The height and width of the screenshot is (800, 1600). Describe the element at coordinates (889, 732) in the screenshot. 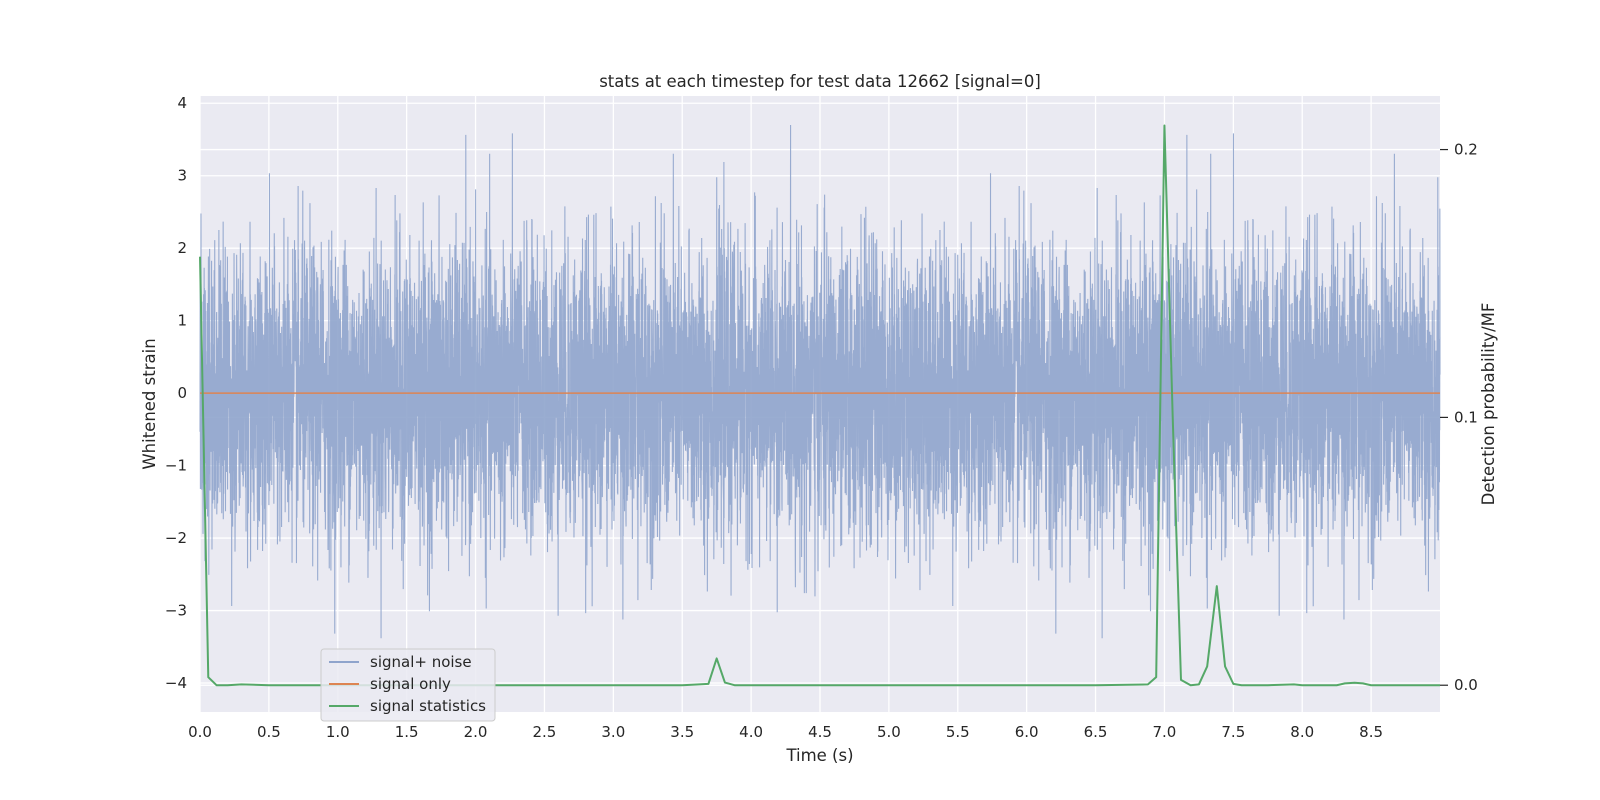

I see `x-tick-label: 5.0` at that location.